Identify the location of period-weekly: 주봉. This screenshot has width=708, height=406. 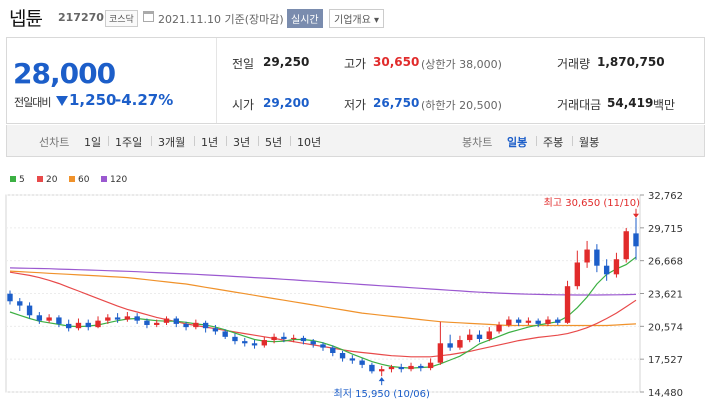
(553, 142).